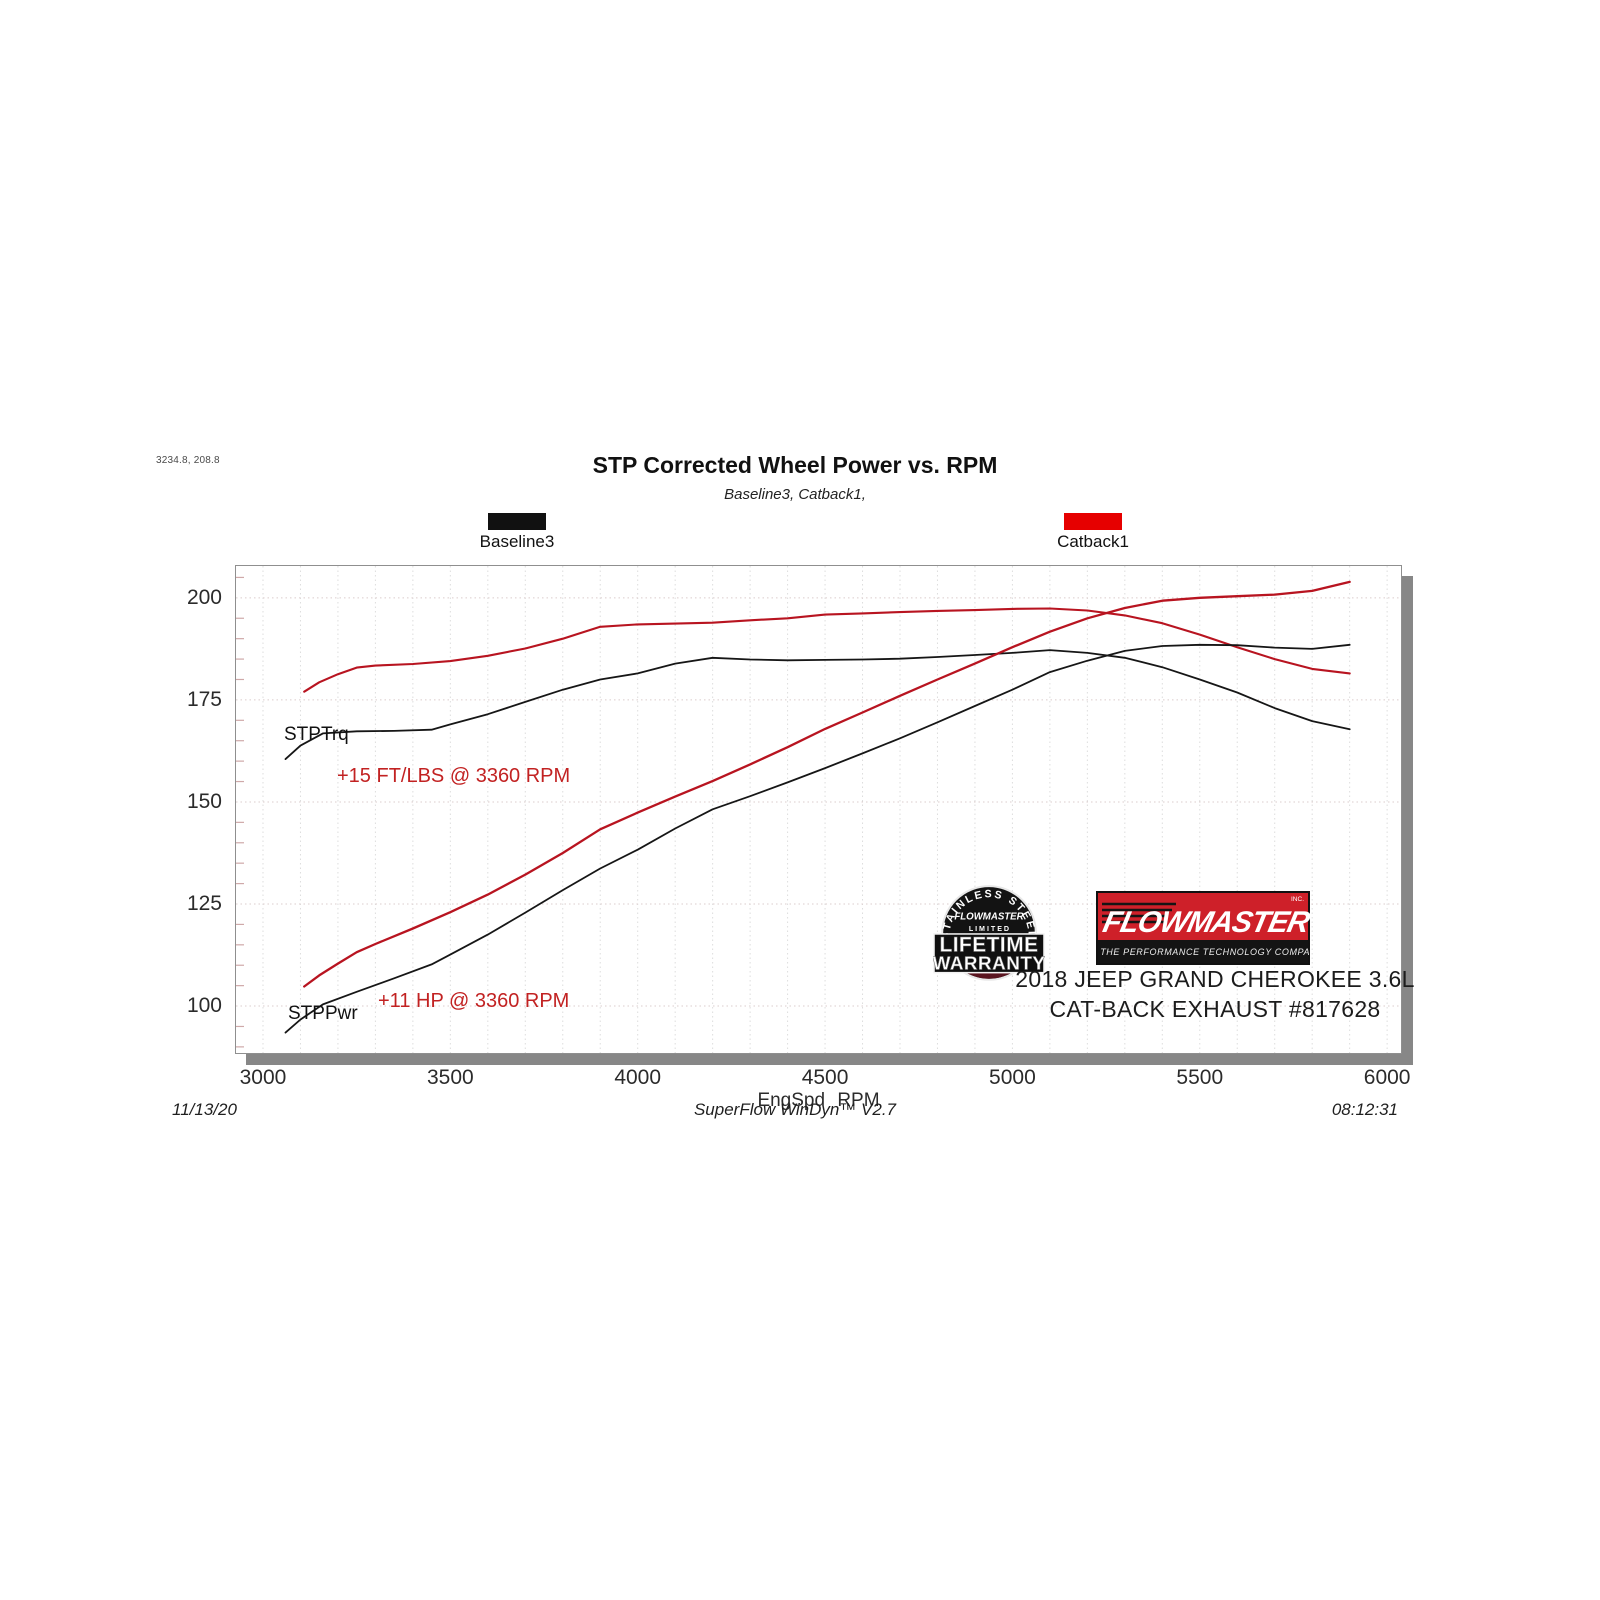  I want to click on logo-tagline: THE PERFORMANCE TECHNOLOGY COMPANY, so click(1205, 952).